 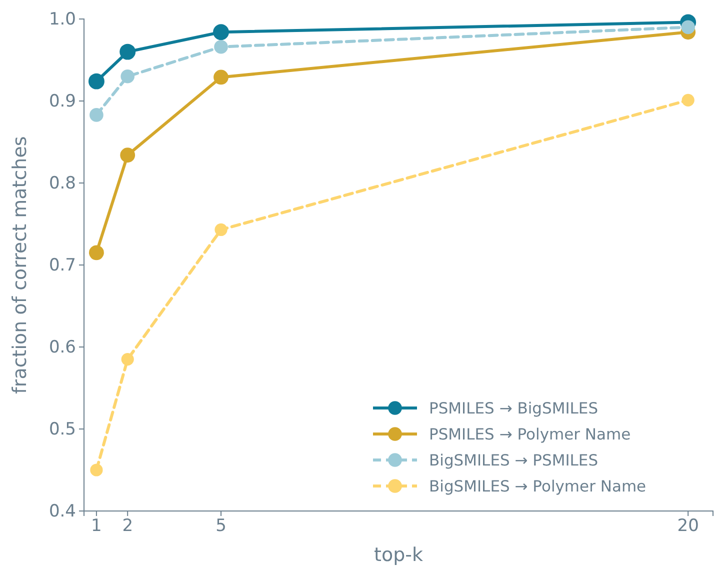 What do you see at coordinates (96, 526) in the screenshot?
I see `x-tick-label: 1` at bounding box center [96, 526].